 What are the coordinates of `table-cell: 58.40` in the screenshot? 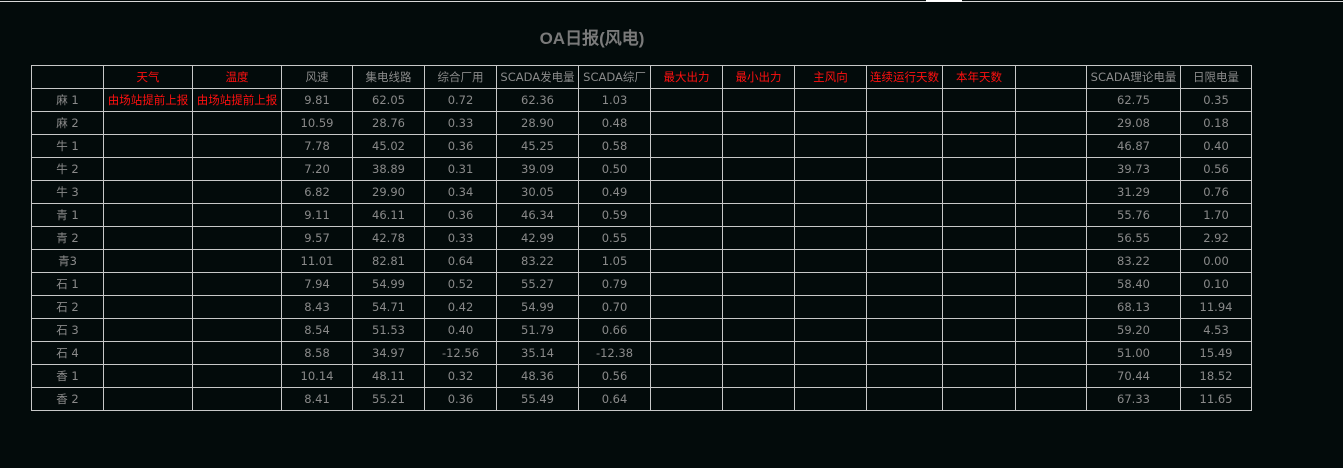 It's located at (1133, 284).